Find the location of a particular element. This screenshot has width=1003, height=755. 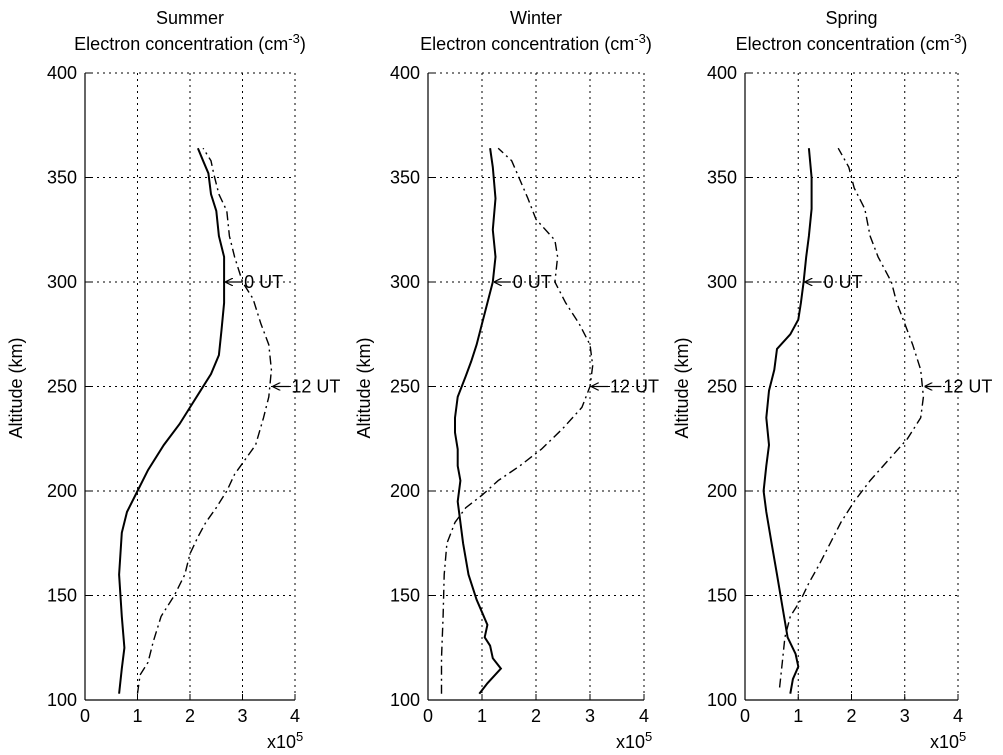

chart-title: Winter is located at coordinates (536, 18).